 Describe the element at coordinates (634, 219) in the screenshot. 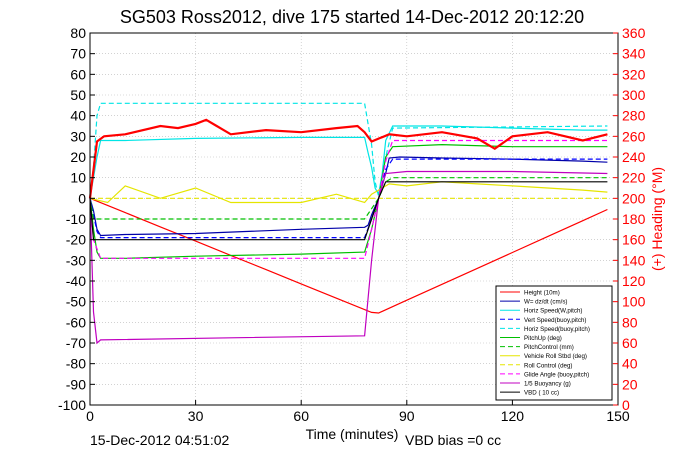

I see `right-tick-label: 180` at that location.